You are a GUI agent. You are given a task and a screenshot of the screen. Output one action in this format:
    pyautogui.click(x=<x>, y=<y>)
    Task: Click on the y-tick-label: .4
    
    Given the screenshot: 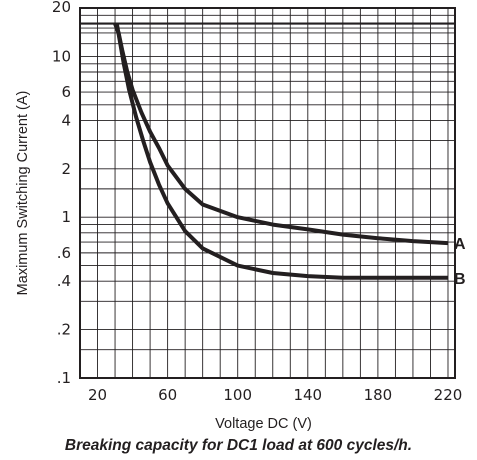 What is the action you would take?
    pyautogui.click(x=64, y=281)
    